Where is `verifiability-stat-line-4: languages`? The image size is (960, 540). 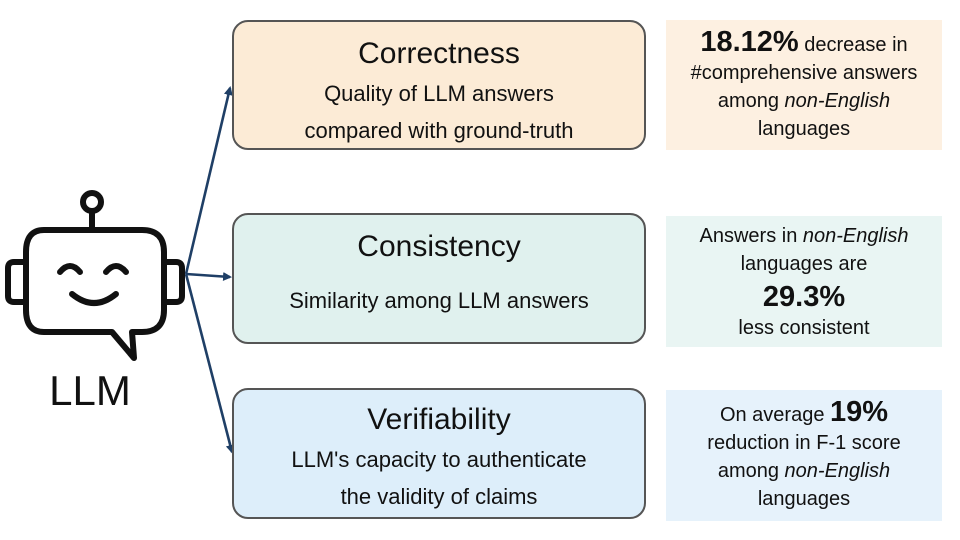 verifiability-stat-line-4: languages is located at coordinates (804, 499).